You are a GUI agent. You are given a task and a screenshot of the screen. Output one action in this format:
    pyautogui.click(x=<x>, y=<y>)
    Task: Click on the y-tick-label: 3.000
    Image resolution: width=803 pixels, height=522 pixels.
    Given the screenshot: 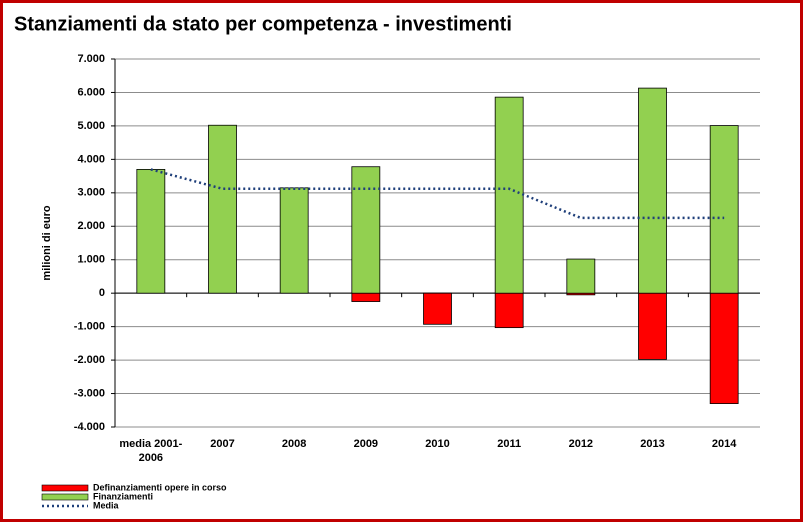 What is the action you would take?
    pyautogui.click(x=91, y=193)
    